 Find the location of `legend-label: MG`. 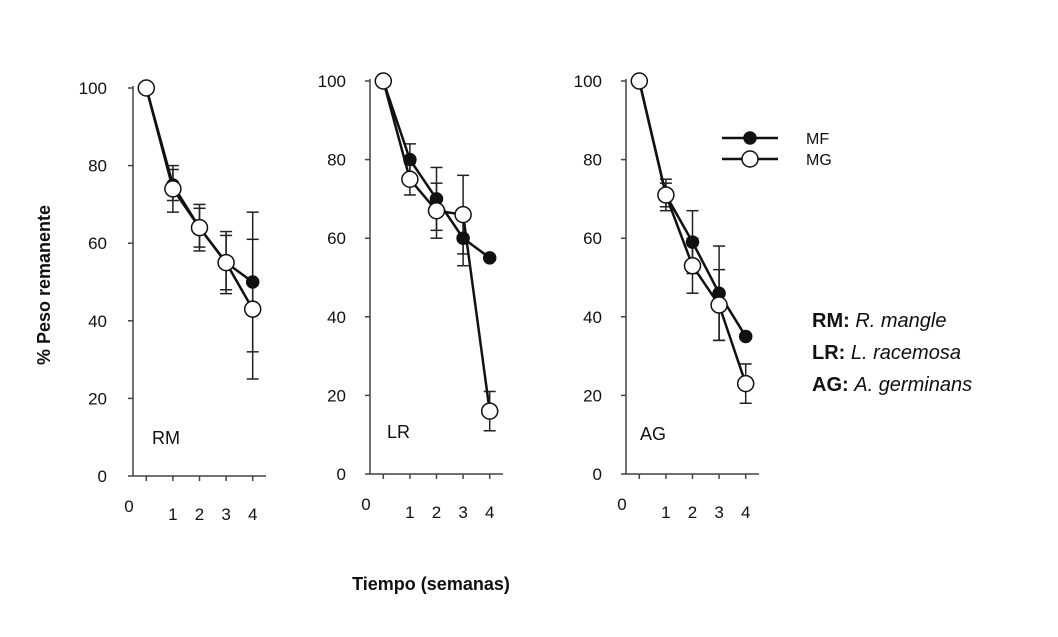

legend-label: MG is located at coordinates (819, 160).